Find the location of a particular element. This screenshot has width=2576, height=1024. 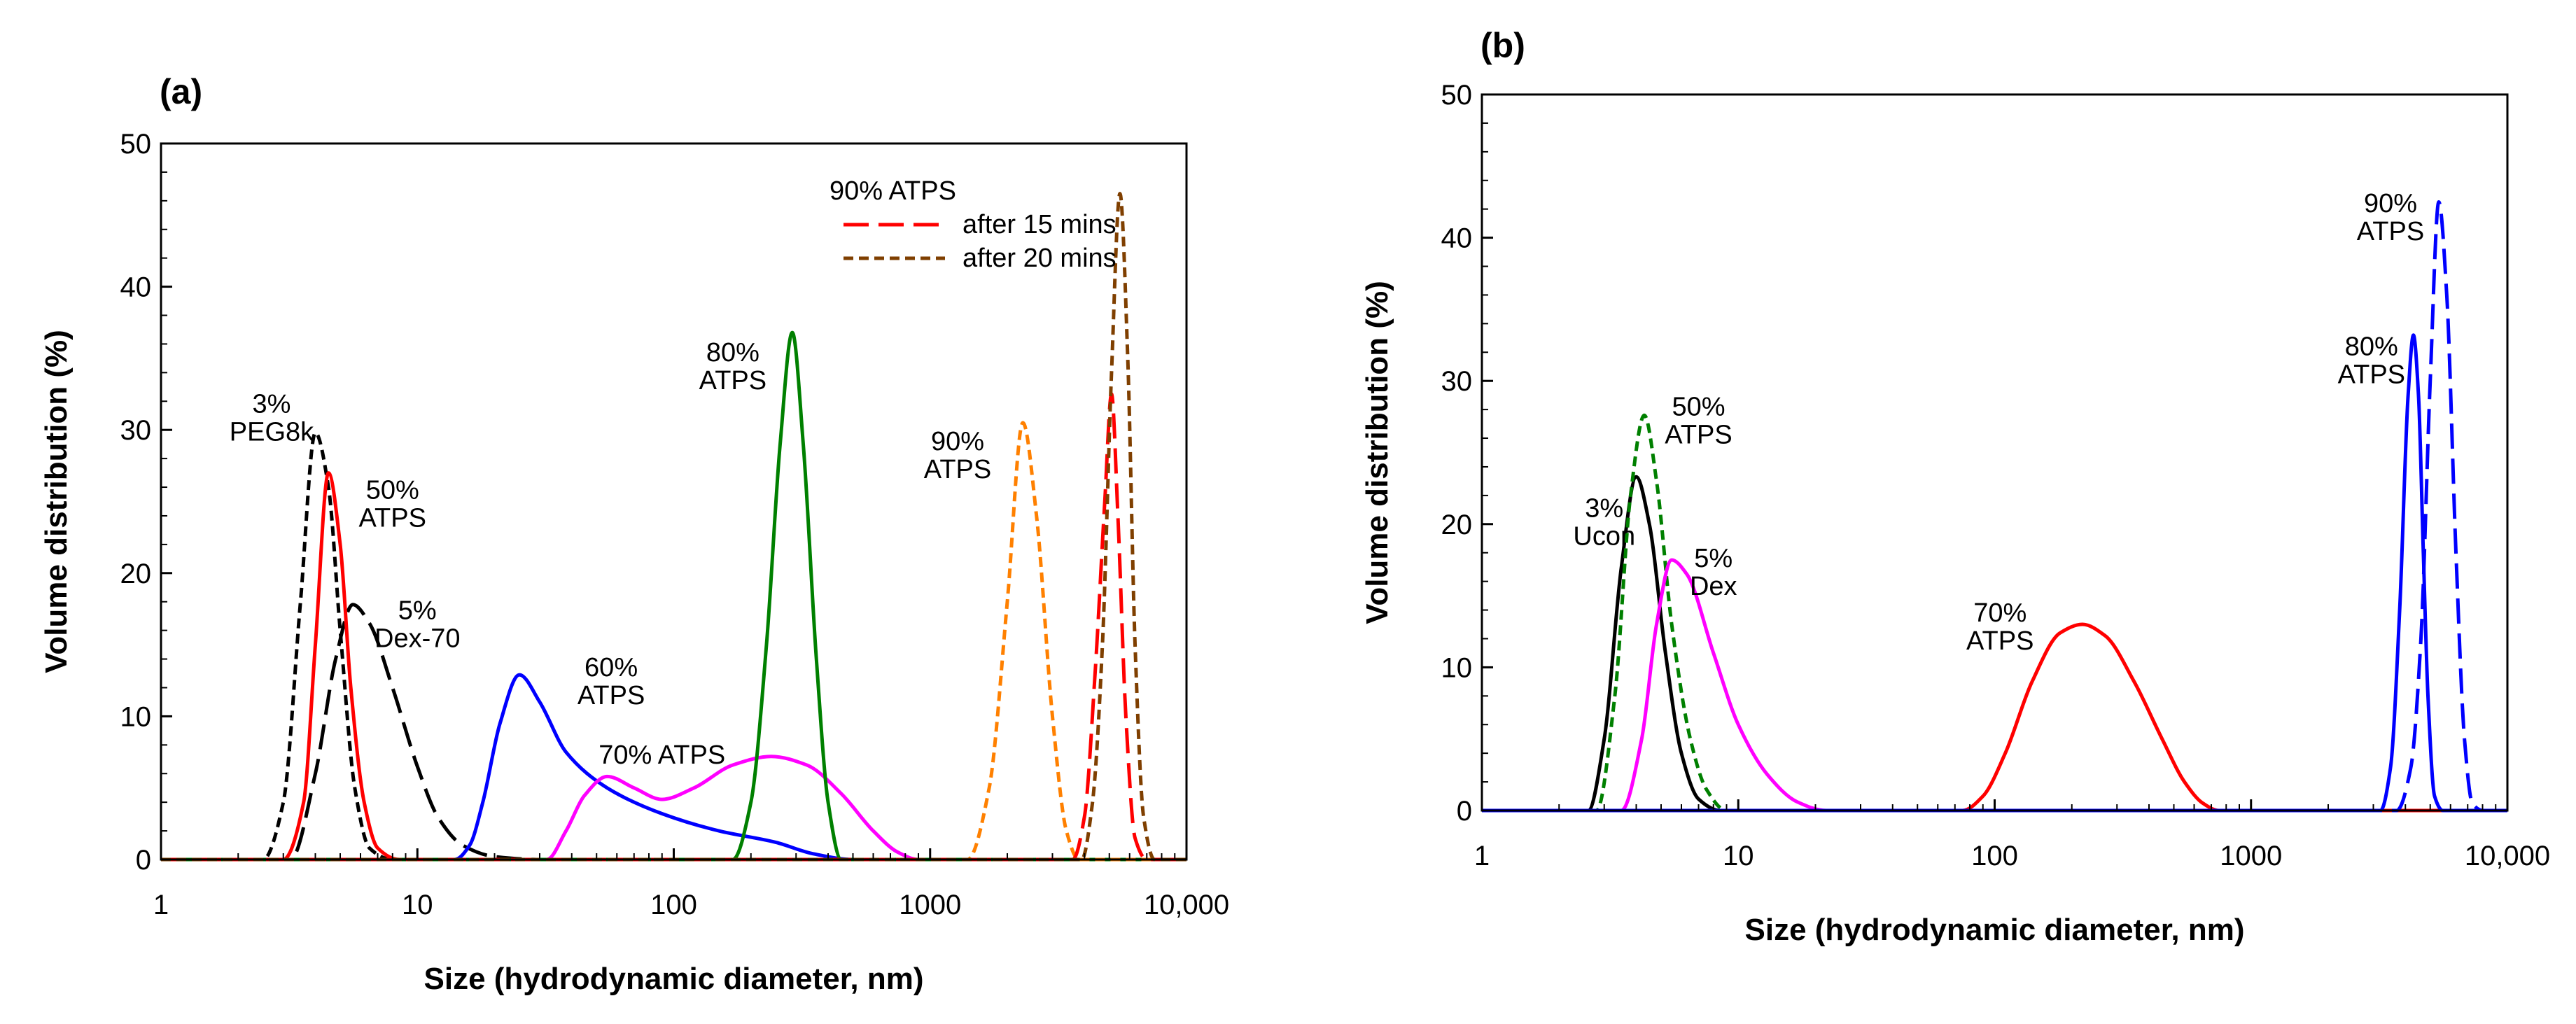

chart-b-y-tick-label: 40 is located at coordinates (1457, 239).